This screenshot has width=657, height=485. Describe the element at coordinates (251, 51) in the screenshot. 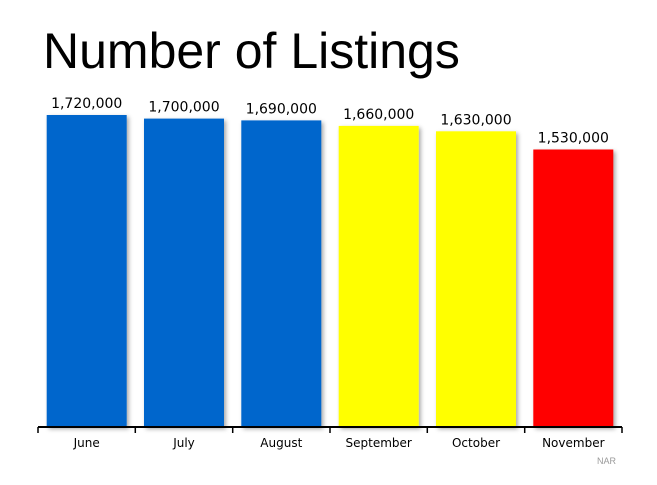

I see `chart-title: Number of Listings` at that location.